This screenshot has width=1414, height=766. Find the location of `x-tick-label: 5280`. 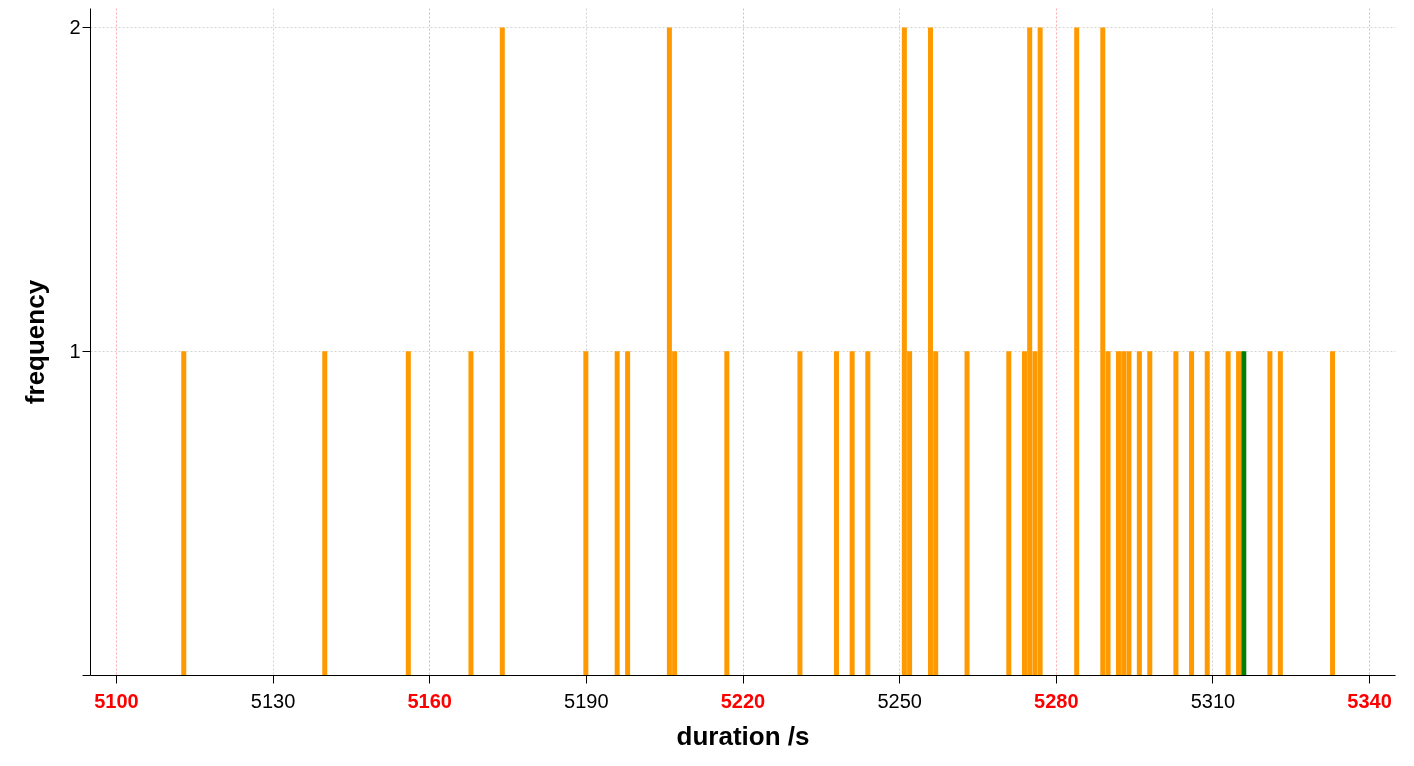

x-tick-label: 5280 is located at coordinates (1056, 700).